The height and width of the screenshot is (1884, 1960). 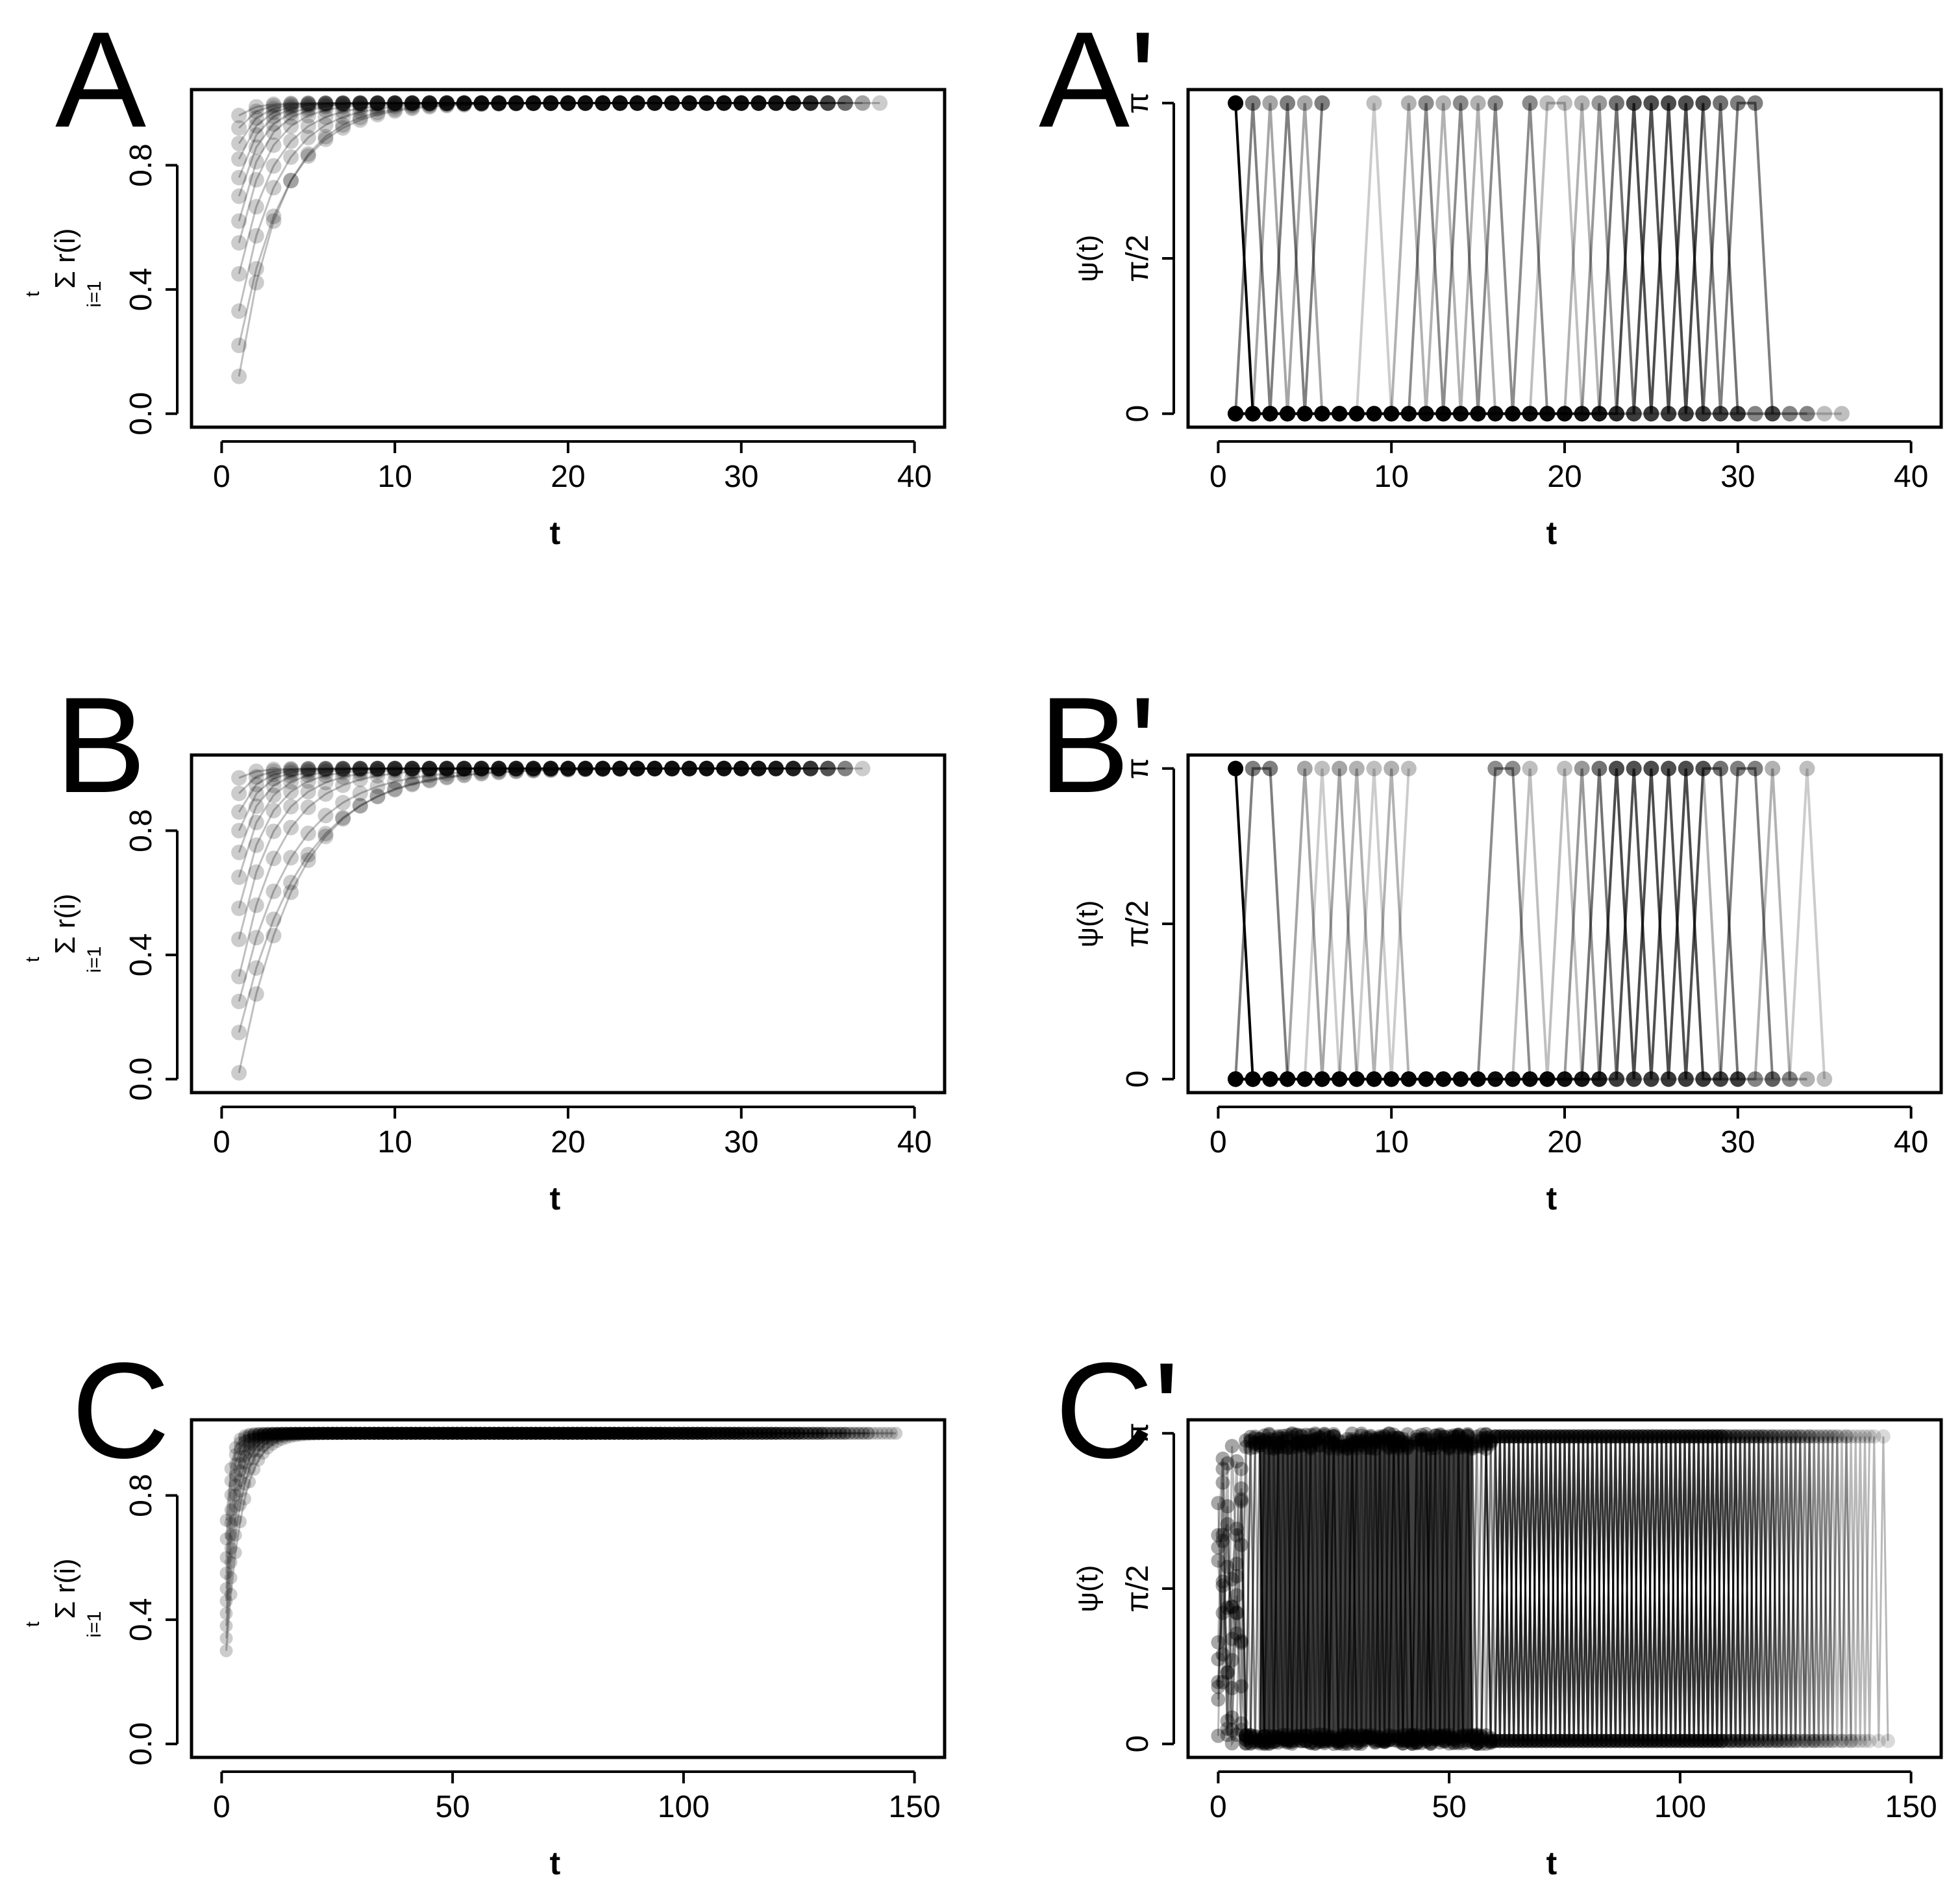 I want to click on panel-C-prime: C' 0 50 100 150 t 0 π/2 π ψ(t), so click(x=1499, y=1607).